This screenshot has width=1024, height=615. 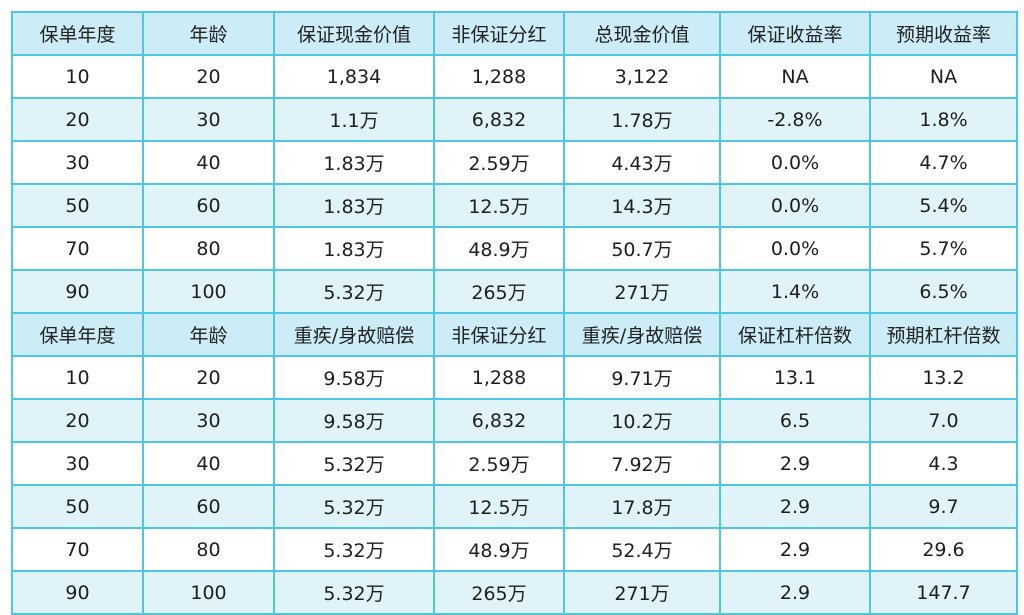 What do you see at coordinates (943, 248) in the screenshot?
I see `cell: 5.7%` at bounding box center [943, 248].